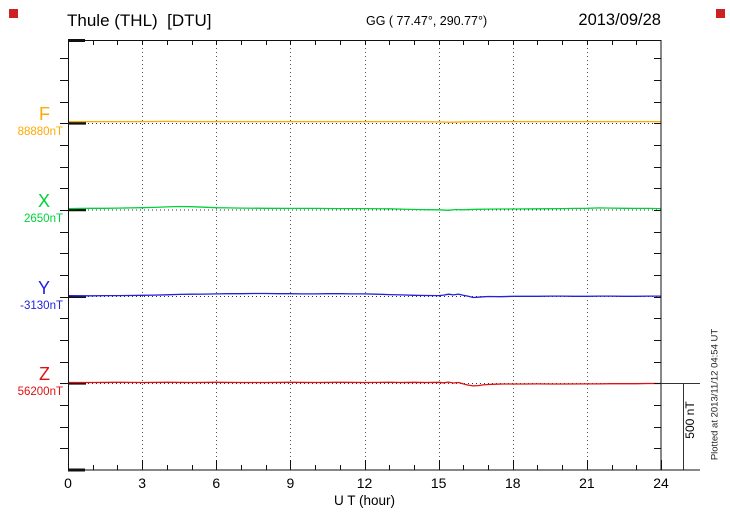  Describe the element at coordinates (43, 287) in the screenshot. I see `channel-Y-label: Y` at that location.